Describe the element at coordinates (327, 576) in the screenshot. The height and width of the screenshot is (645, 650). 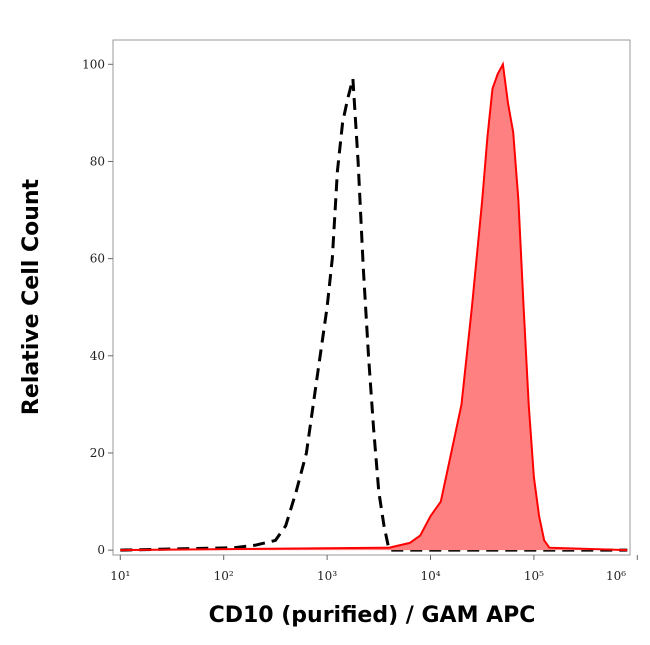
I see `x-tick-label: 10³` at that location.